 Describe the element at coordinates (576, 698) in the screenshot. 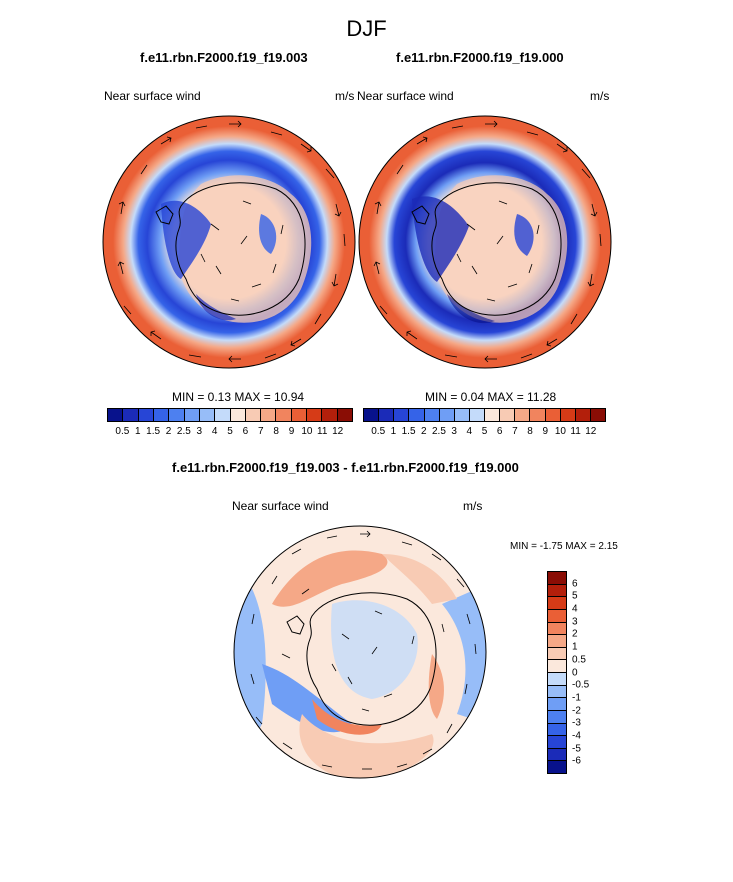

I see `colorbar-tick-label: -1` at that location.